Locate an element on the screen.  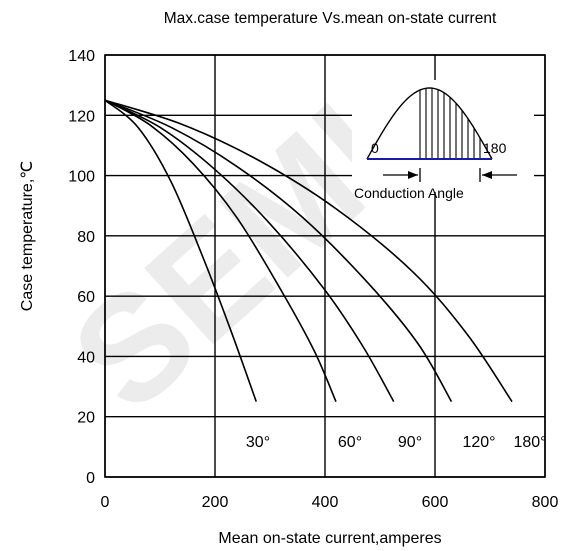
inset-half-sine is located at coordinates (429, 123).